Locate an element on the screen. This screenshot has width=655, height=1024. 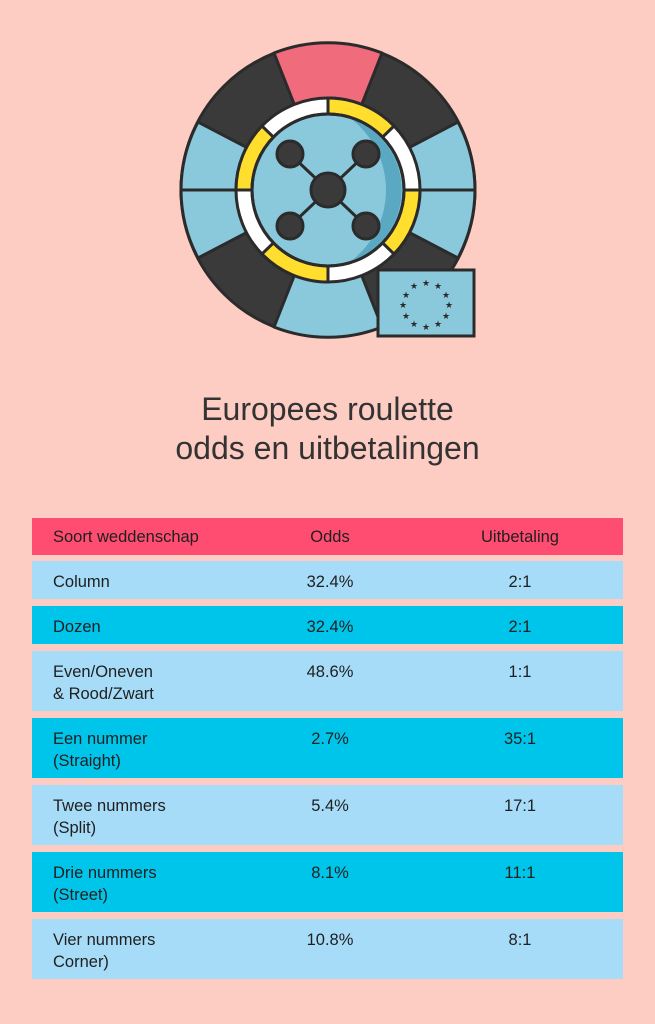
title-line-1: Europees roulette is located at coordinates (327, 409).